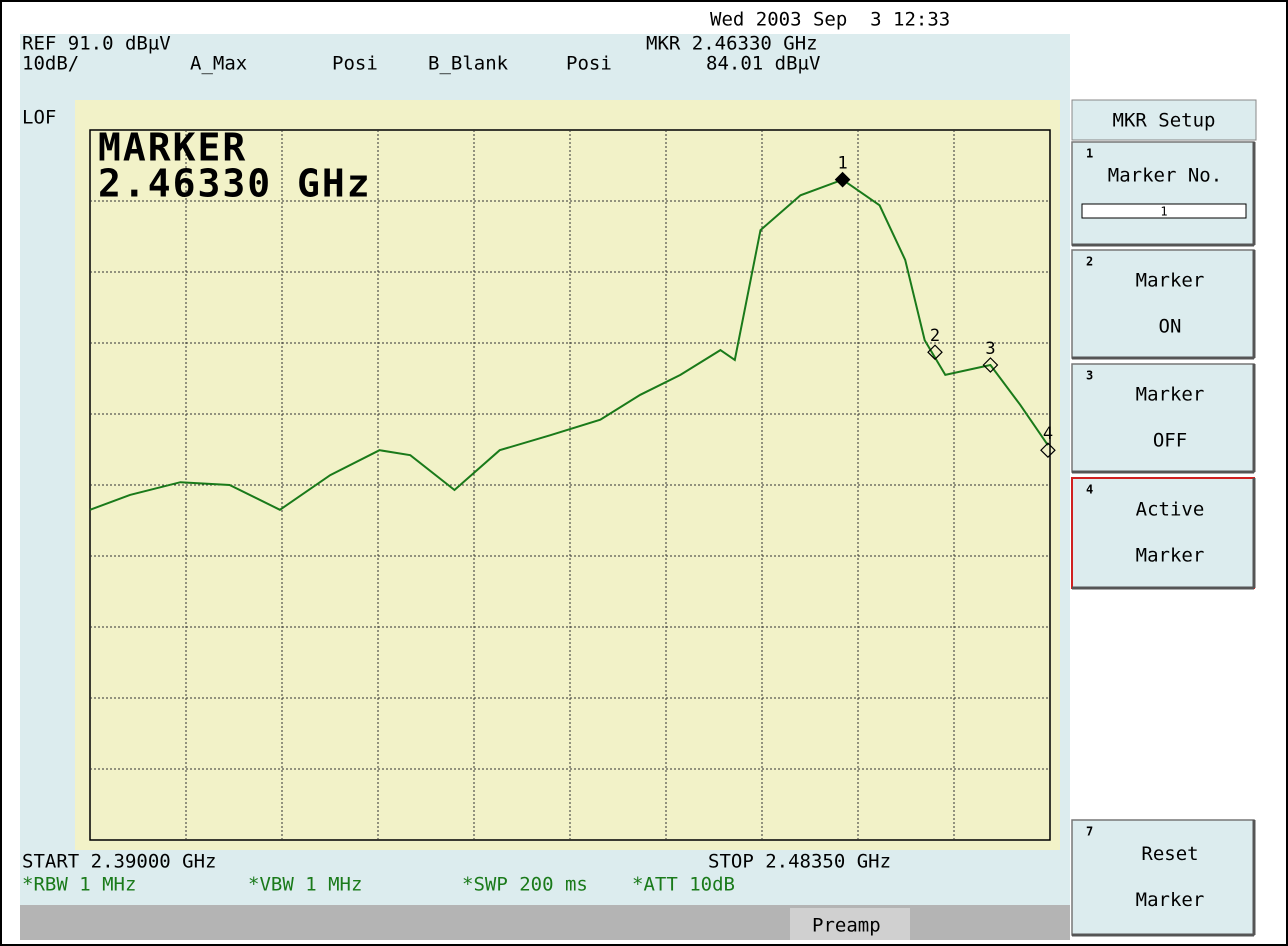  Describe the element at coordinates (545, 922) in the screenshot. I see `status-bar` at that location.